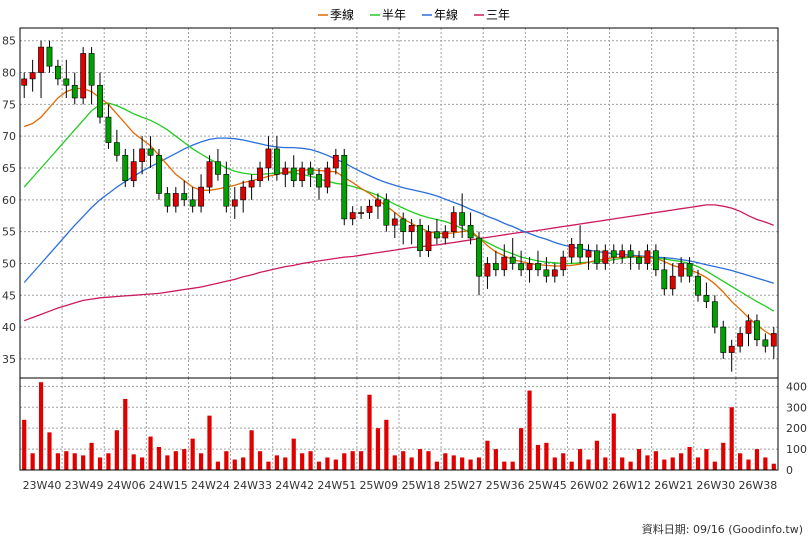 The height and width of the screenshot is (540, 808). What do you see at coordinates (757, 485) in the screenshot?
I see `x-tick-label: 26W38` at bounding box center [757, 485].